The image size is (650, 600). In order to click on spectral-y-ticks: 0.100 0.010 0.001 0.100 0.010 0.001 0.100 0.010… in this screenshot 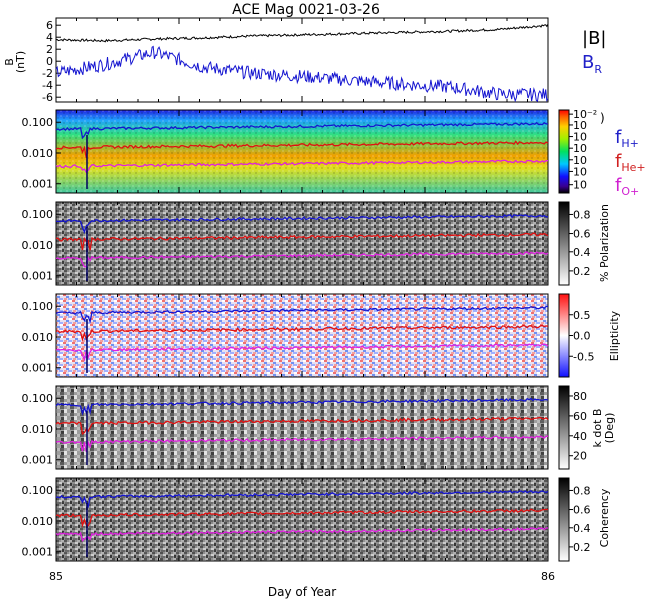, I will do `click(41, 337)`.